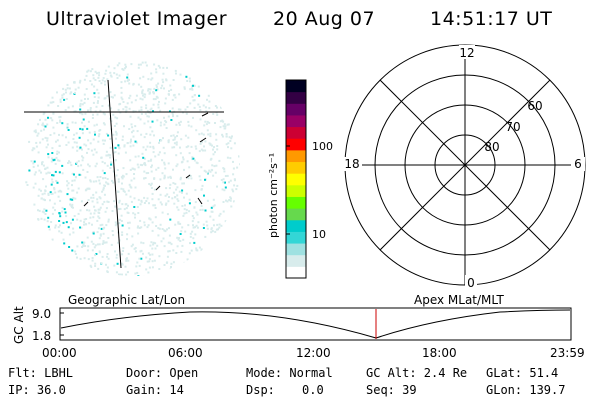 The height and width of the screenshot is (400, 600). What do you see at coordinates (459, 300) in the screenshot?
I see `timeline-right-title: Apex MLat/MLT` at bounding box center [459, 300].